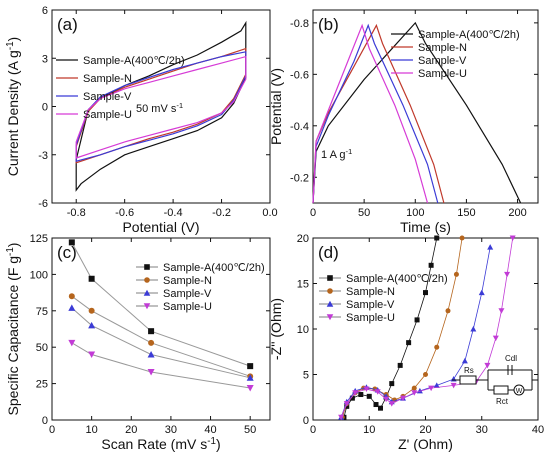 The height and width of the screenshot is (460, 550). What do you see at coordinates (173, 213) in the screenshot?
I see `x-tick-label: -0.4` at bounding box center [173, 213].